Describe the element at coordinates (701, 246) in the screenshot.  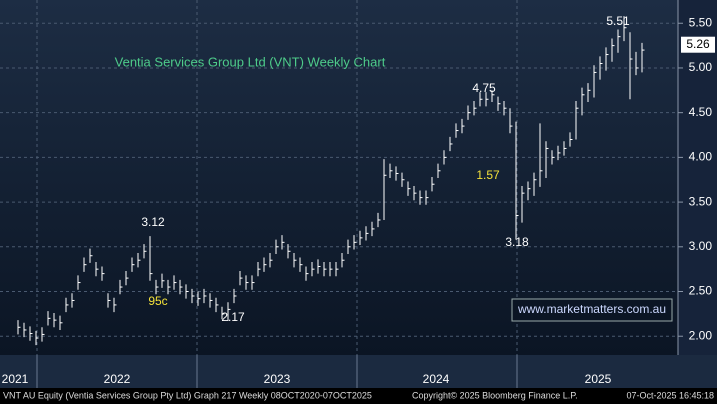
I see `y-tick-label: 3.00` at that location.